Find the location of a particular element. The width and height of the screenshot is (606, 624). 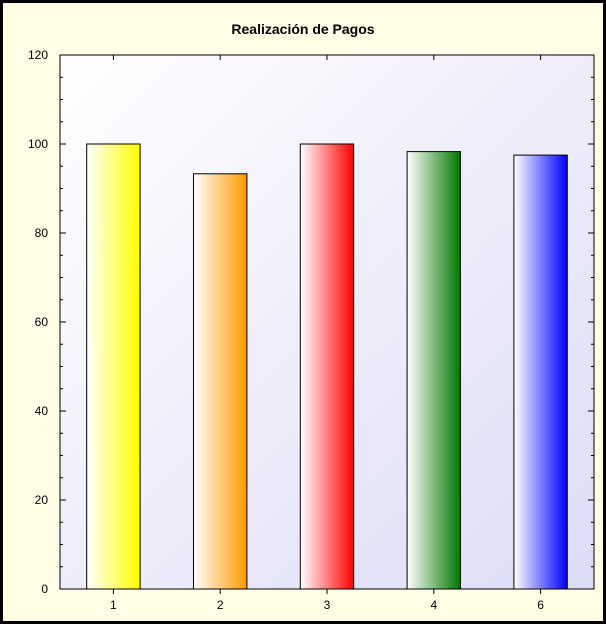

x-tick-label: 3 is located at coordinates (327, 605).